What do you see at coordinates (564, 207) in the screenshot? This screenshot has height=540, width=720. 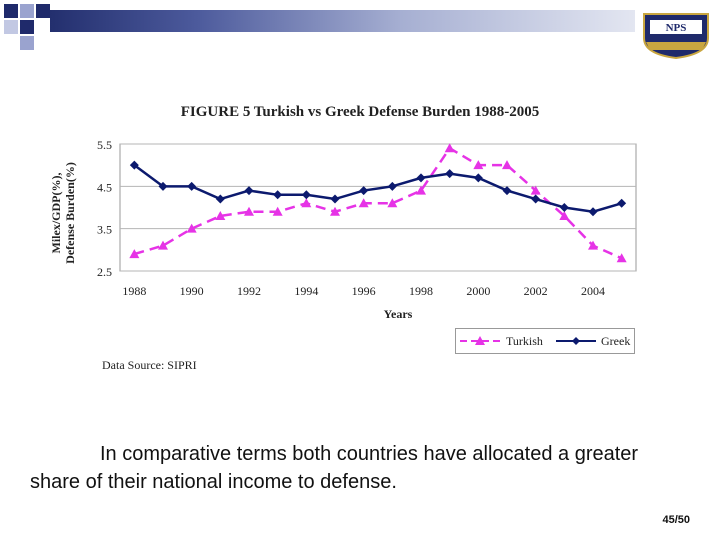 I see `point-greek-2003` at bounding box center [564, 207].